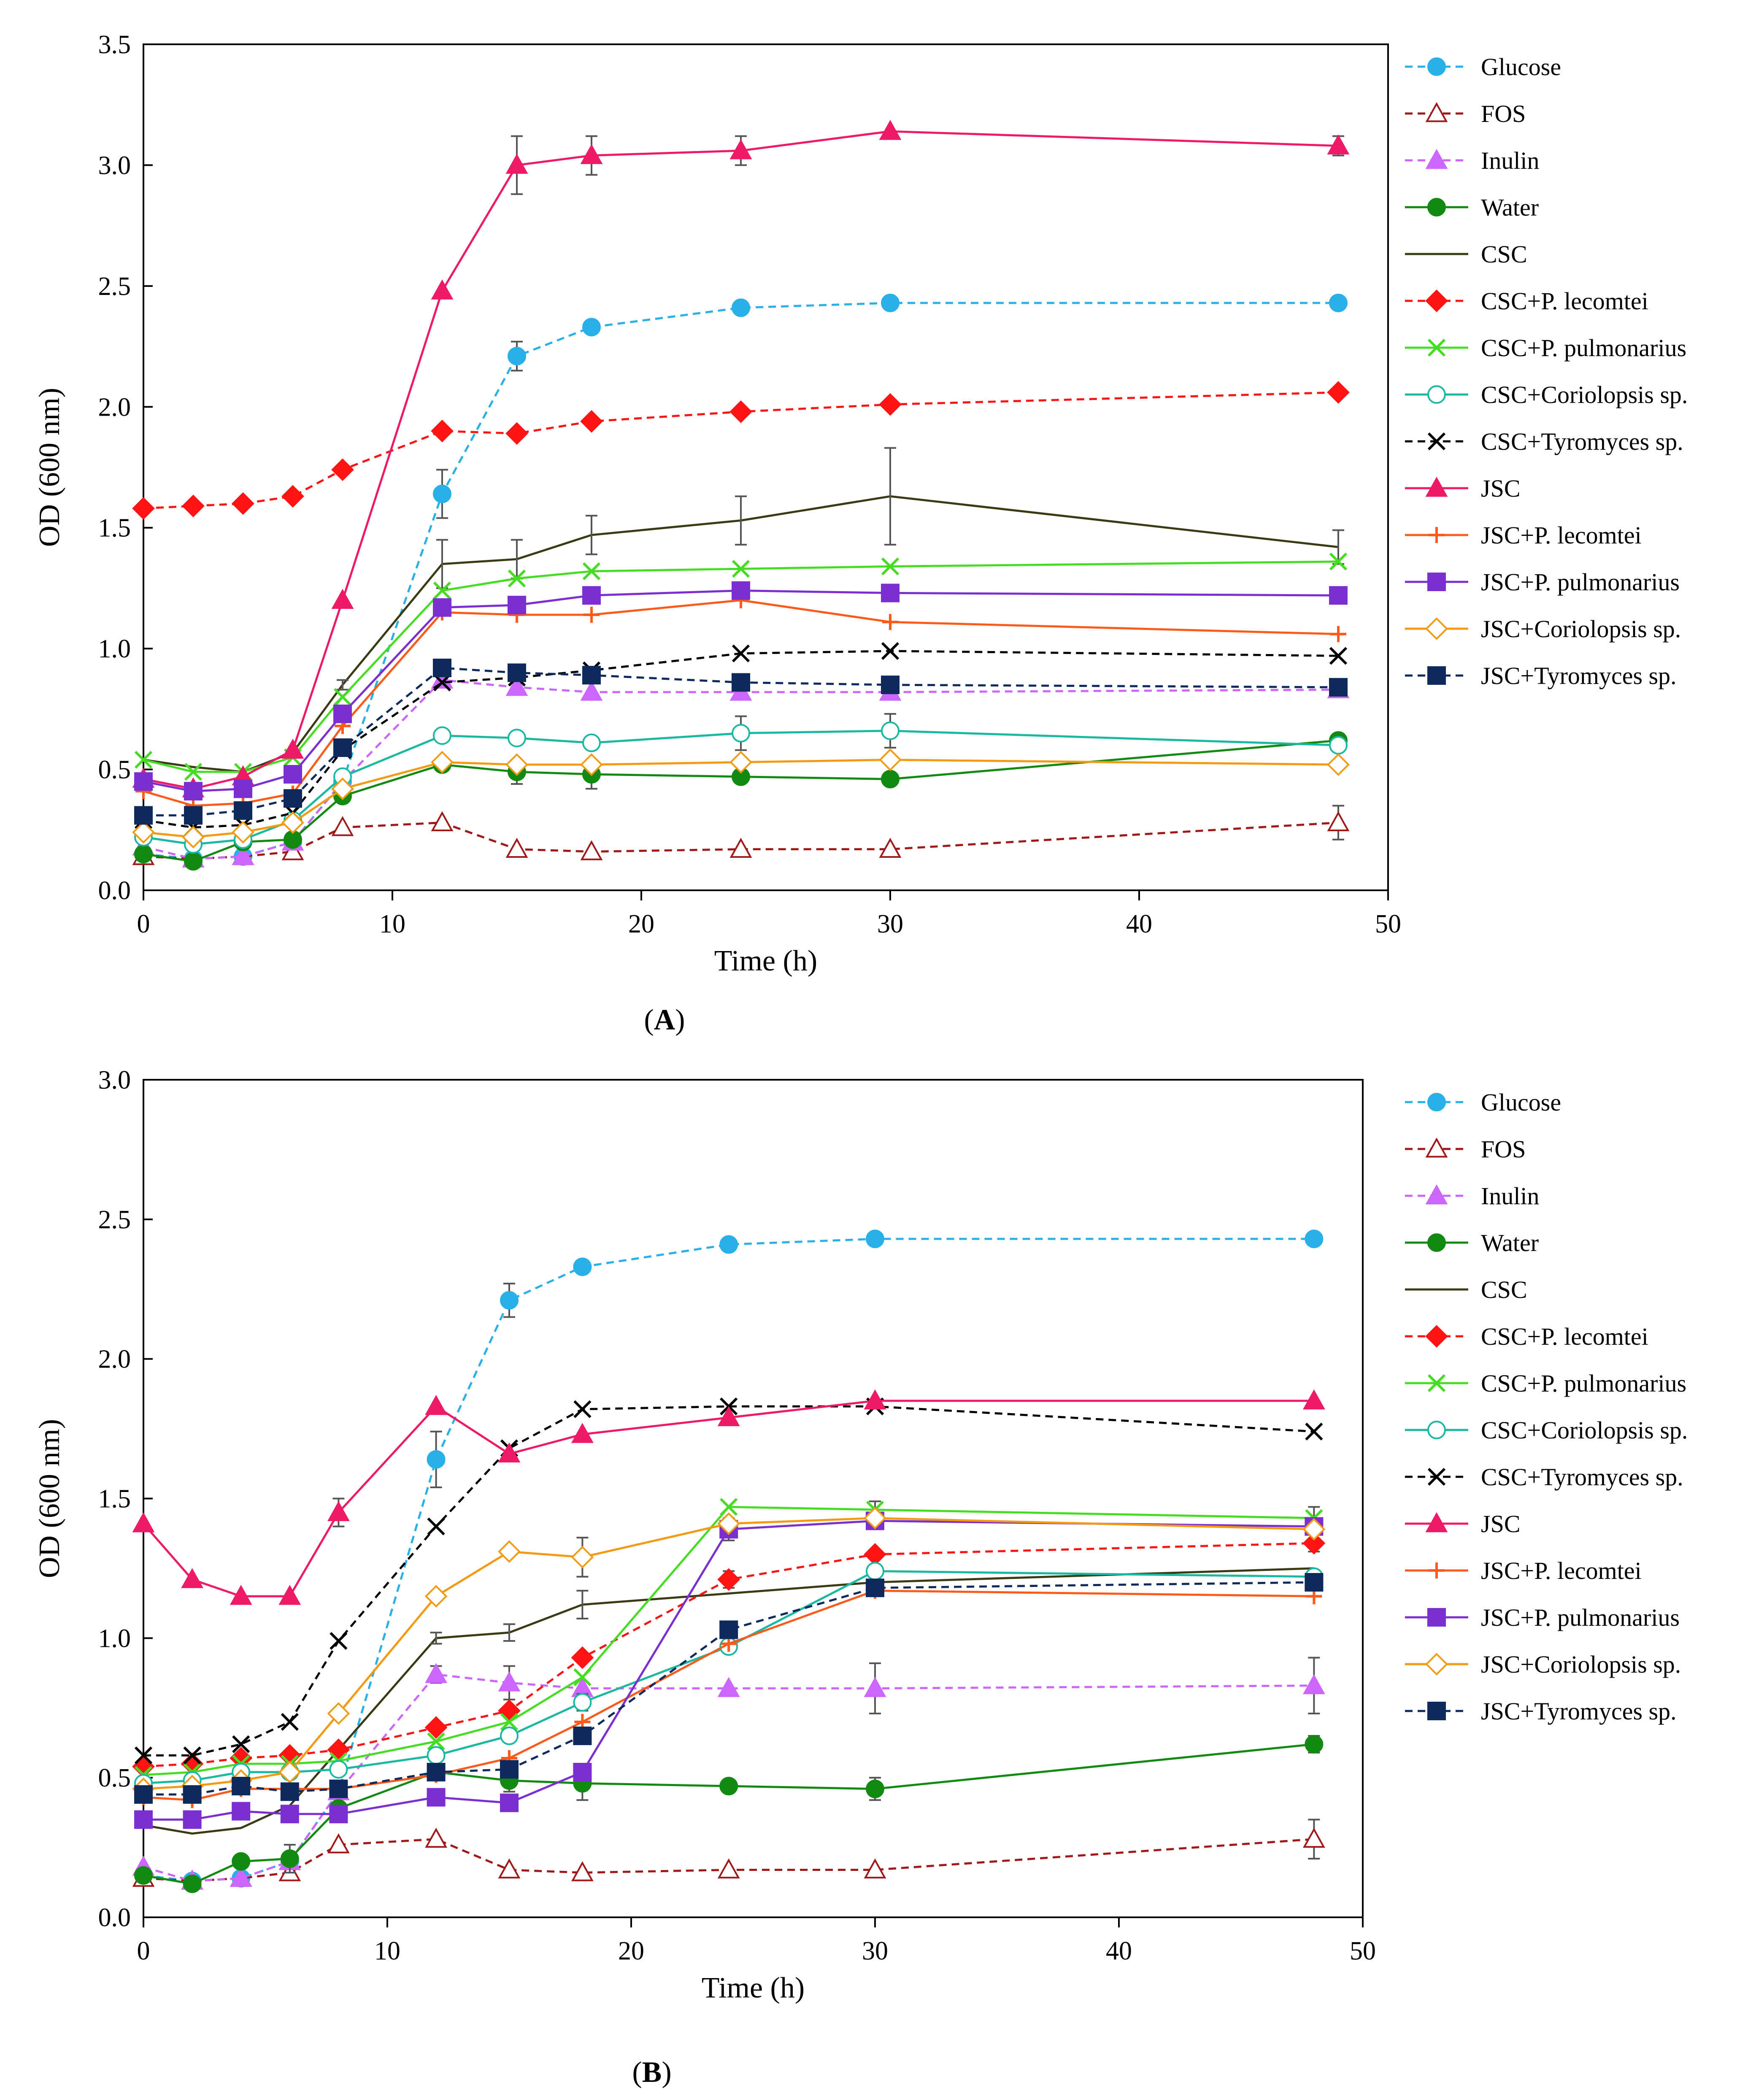 Image resolution: width=1764 pixels, height=2092 pixels. What do you see at coordinates (754, 1988) in the screenshot?
I see `panel-b-x-axis-title: Time (h)` at bounding box center [754, 1988].